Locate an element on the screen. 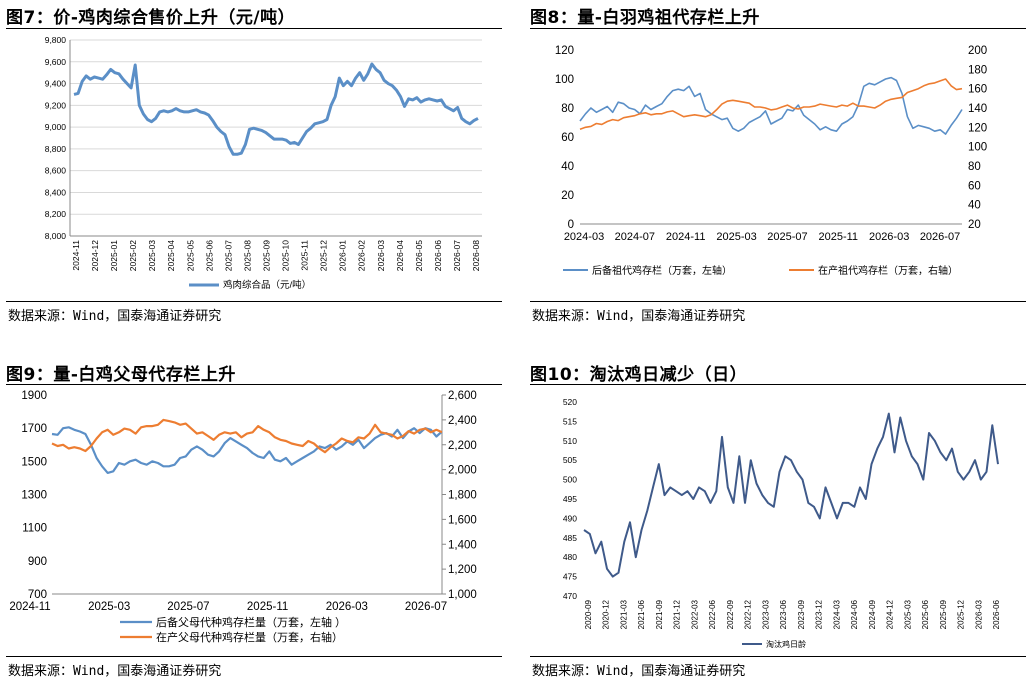 This screenshot has width=1032, height=683. y-left-tick-label: 900 is located at coordinates (37, 562).